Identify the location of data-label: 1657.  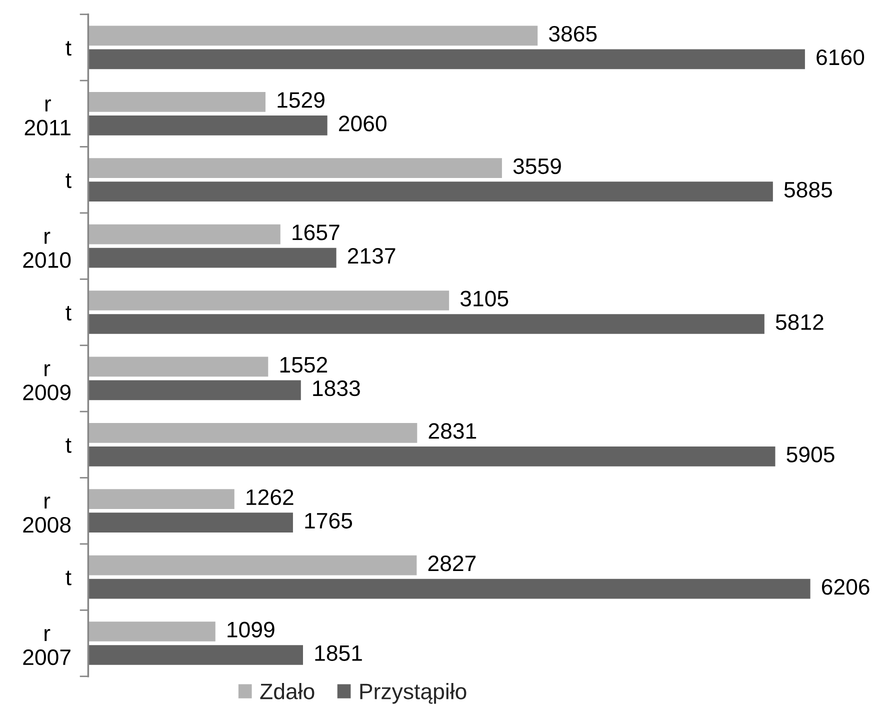
(316, 232).